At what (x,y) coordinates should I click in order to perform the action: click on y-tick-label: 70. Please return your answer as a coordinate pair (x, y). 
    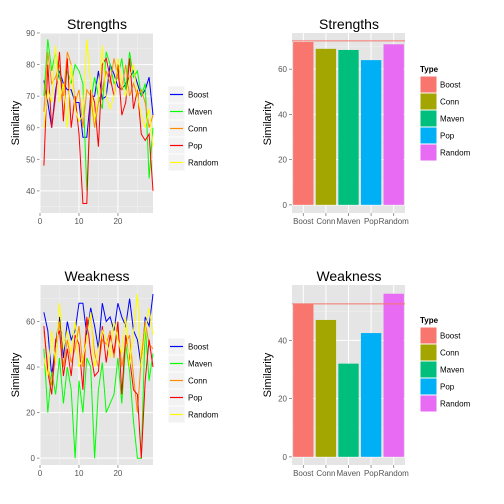
    Looking at the image, I should click on (30, 96).